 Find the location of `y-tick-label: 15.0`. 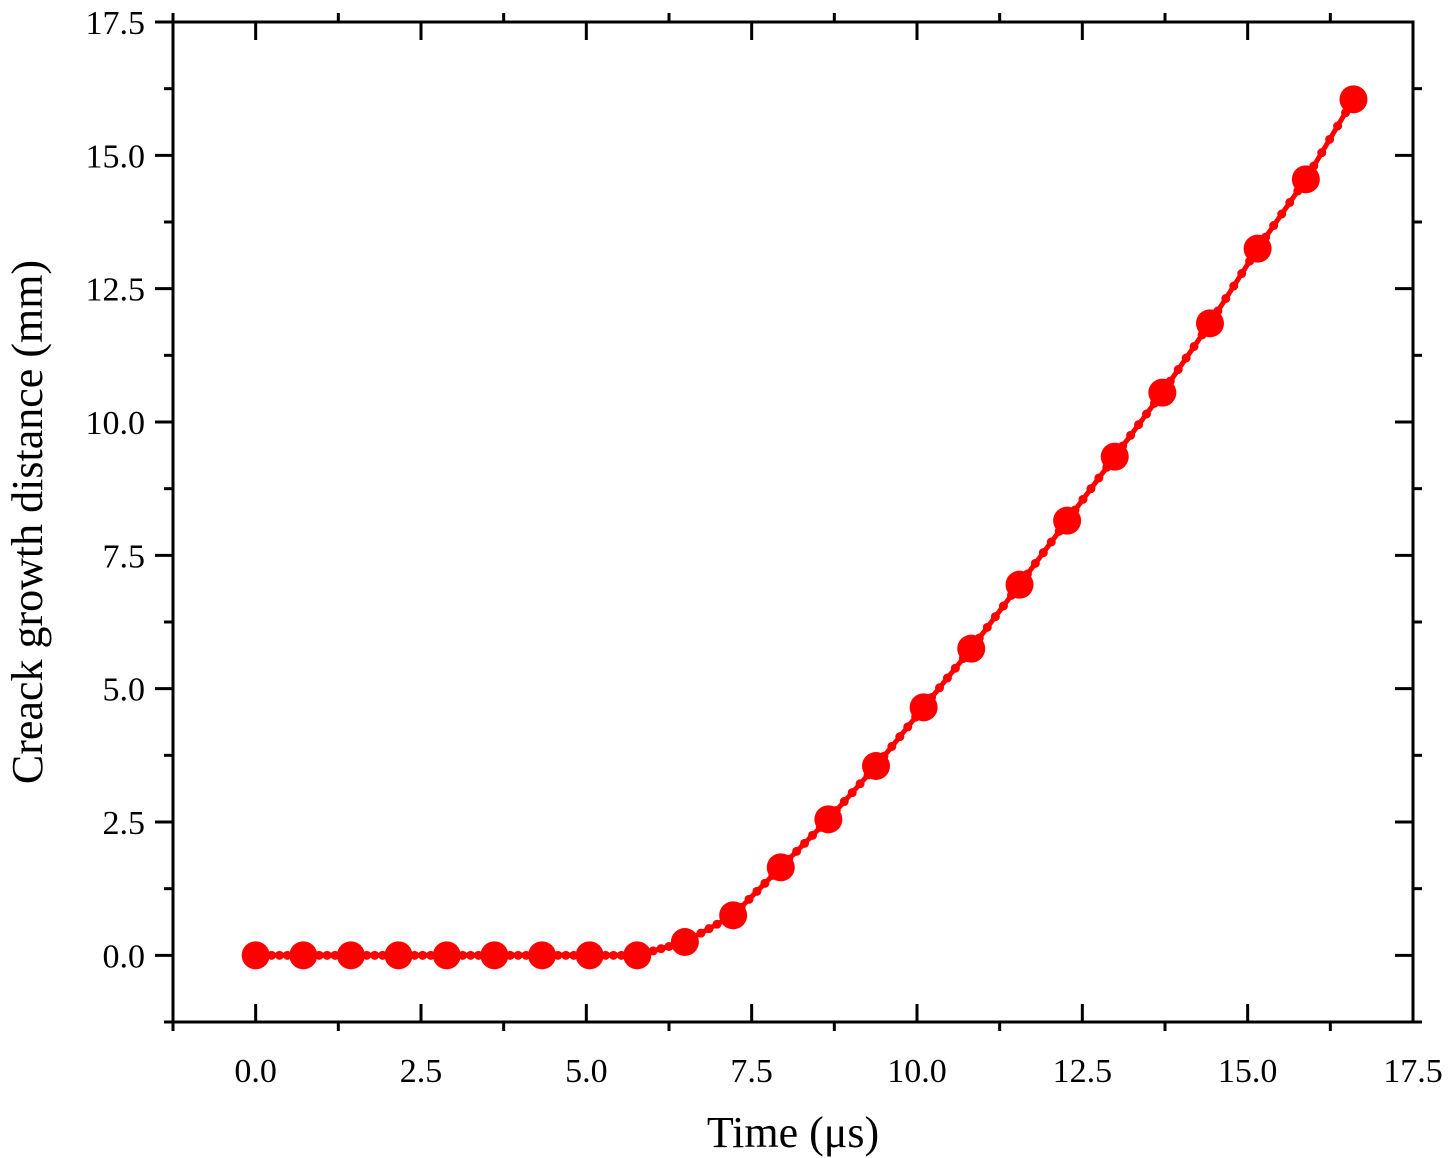

y-tick-label: 15.0 is located at coordinates (116, 156).